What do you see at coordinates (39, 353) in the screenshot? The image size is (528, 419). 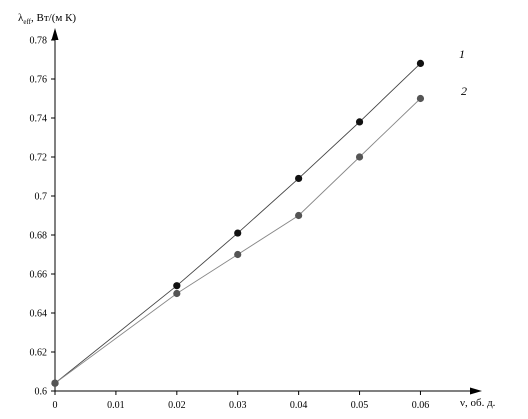 I see `y-tick-label: 0.62` at bounding box center [39, 353].